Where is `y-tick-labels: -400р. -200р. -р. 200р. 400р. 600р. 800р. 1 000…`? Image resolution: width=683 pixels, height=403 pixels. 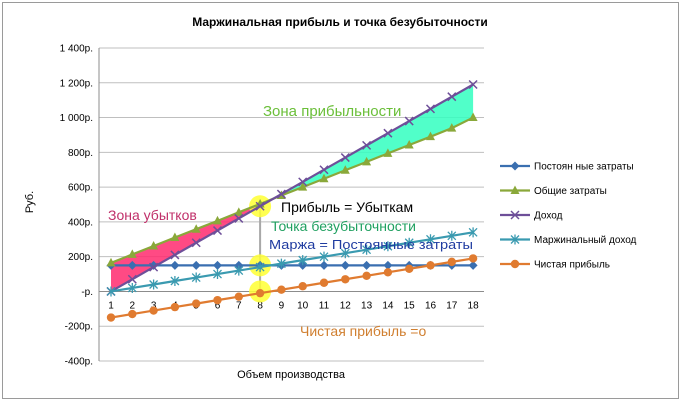 y-tick-labels: -400р. -200р. -р. 200р. 400р. 600р. 800р. 1 000… is located at coordinates (76, 206).